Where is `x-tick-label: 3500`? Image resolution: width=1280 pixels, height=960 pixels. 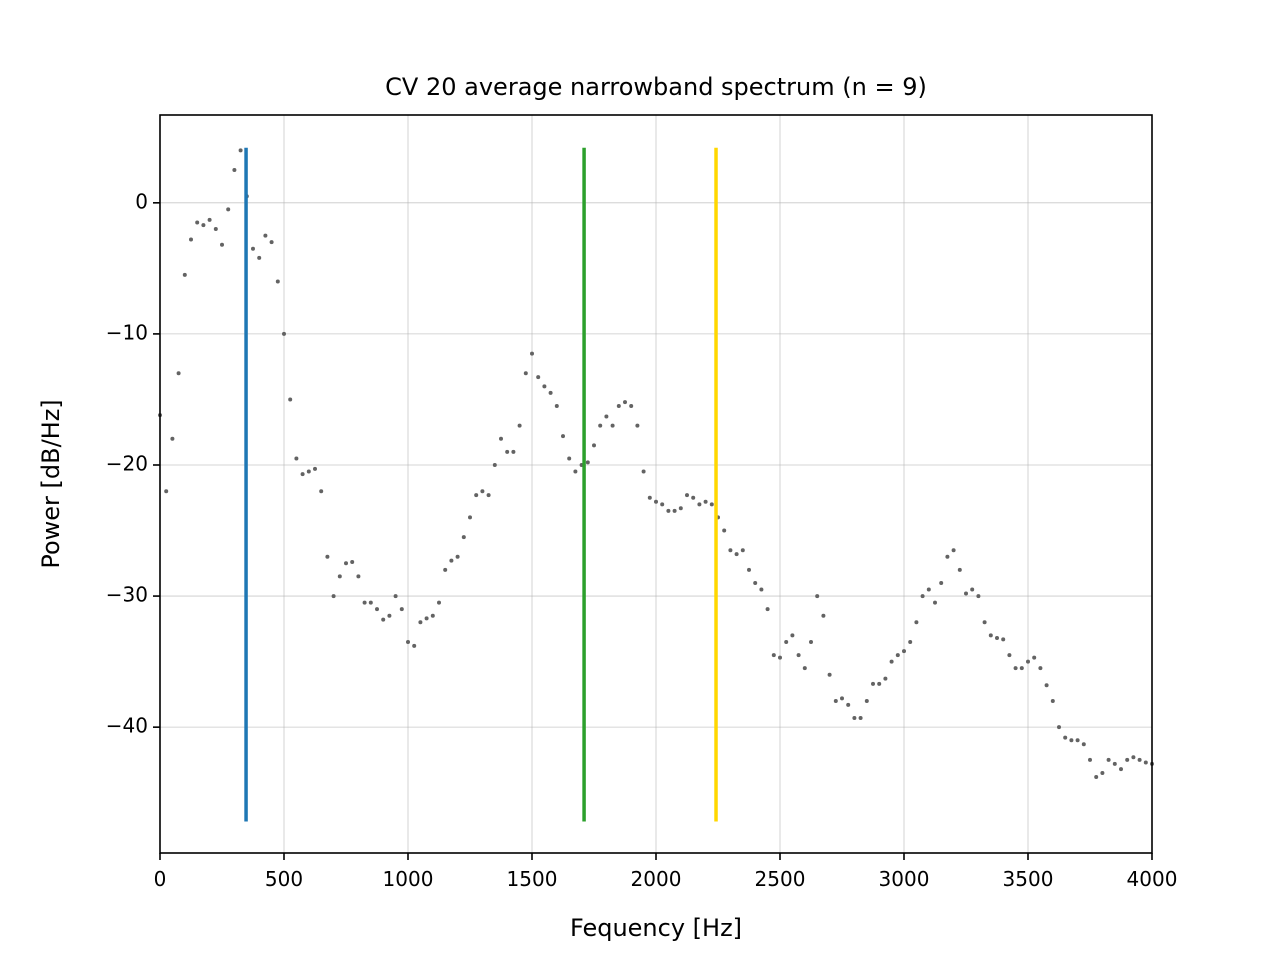 x-tick-label: 3500 is located at coordinates (1028, 879).